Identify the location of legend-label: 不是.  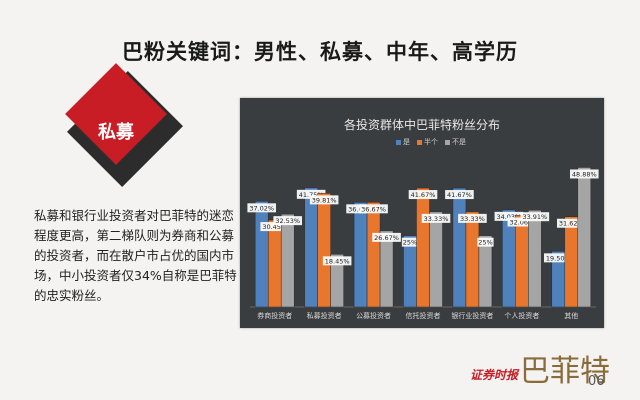
(459, 142).